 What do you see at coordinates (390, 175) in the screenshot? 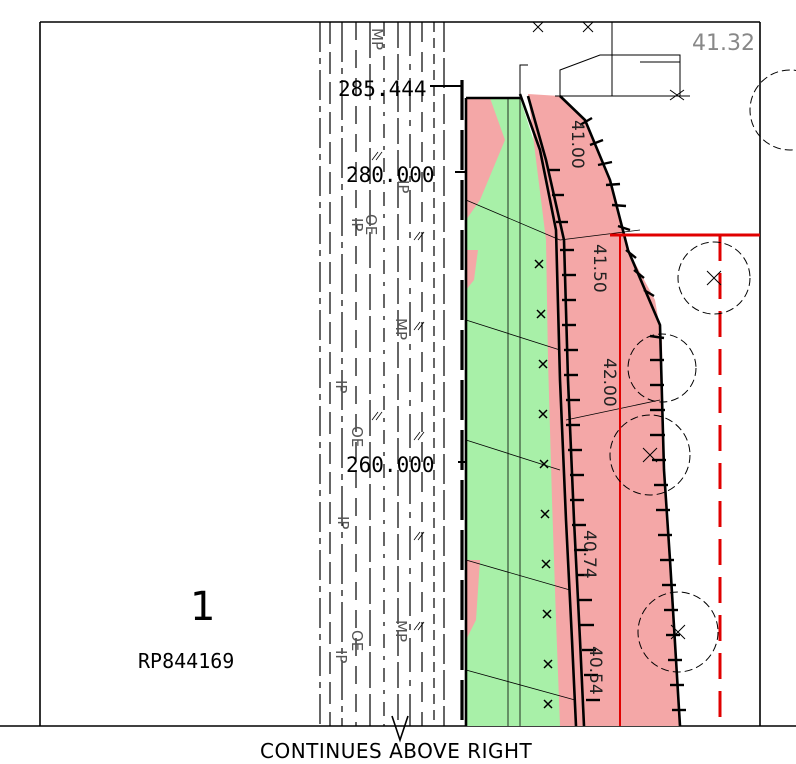
I see `chainage-label-2: 280.000` at bounding box center [390, 175].